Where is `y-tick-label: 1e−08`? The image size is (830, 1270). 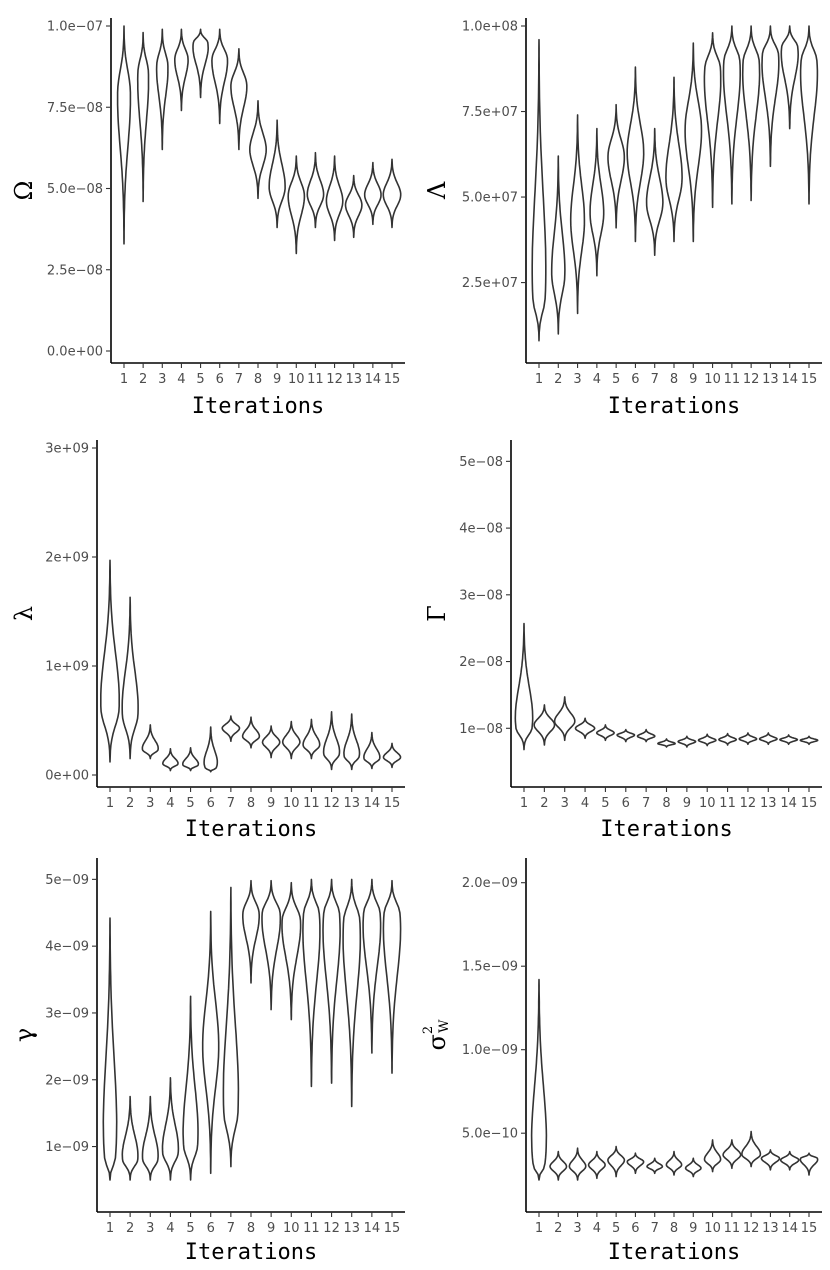 y-tick-label: 1e−08 is located at coordinates (481, 729).